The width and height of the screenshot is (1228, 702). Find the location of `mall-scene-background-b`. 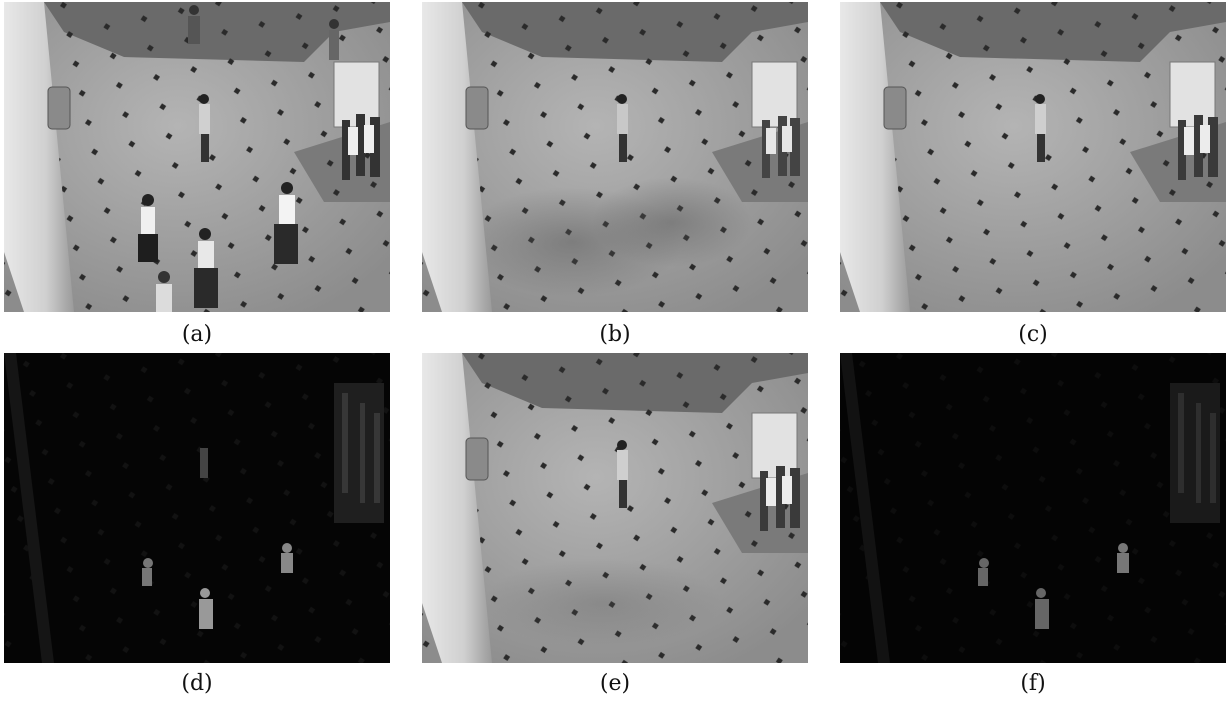

mall-scene-background-b is located at coordinates (615, 157).